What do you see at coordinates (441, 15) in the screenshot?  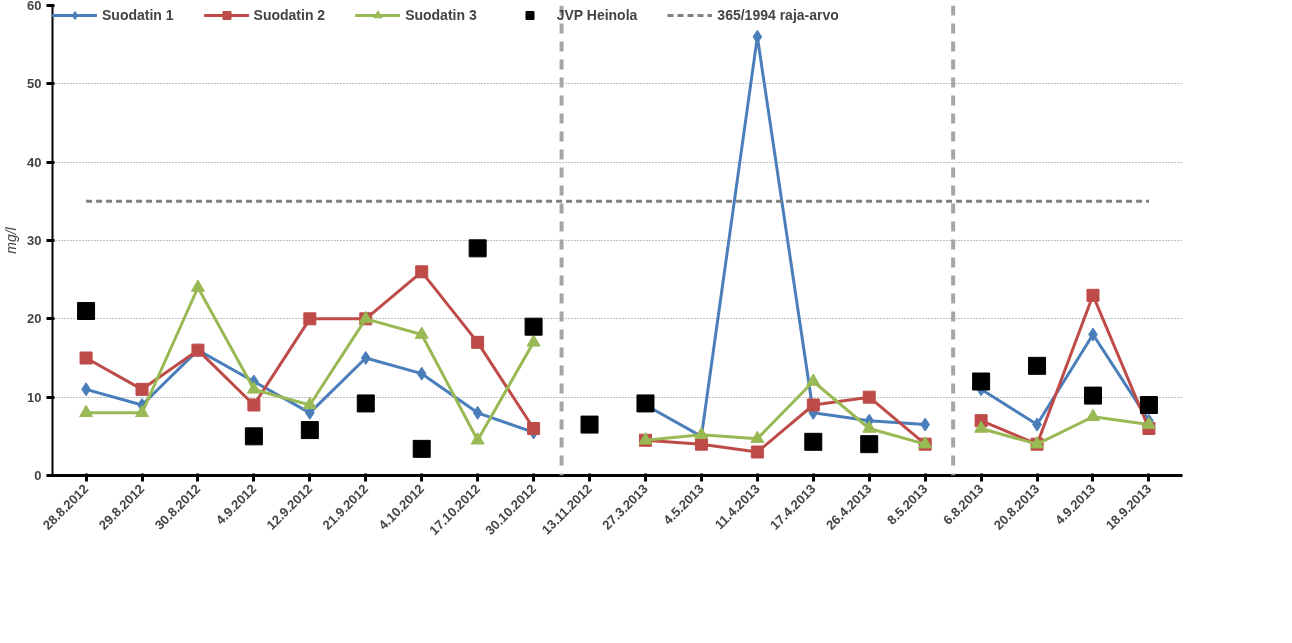 I see `legend-label: Suodatin 3` at bounding box center [441, 15].